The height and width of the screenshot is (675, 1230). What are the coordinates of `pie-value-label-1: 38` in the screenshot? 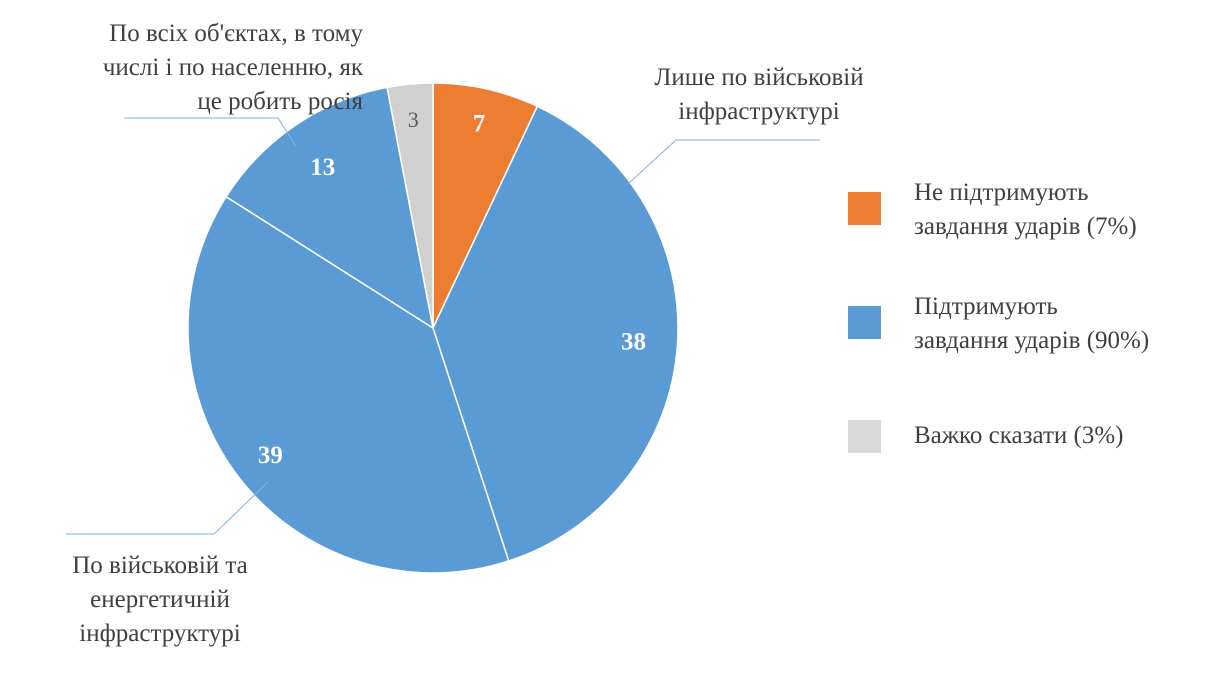 It's located at (633, 342).